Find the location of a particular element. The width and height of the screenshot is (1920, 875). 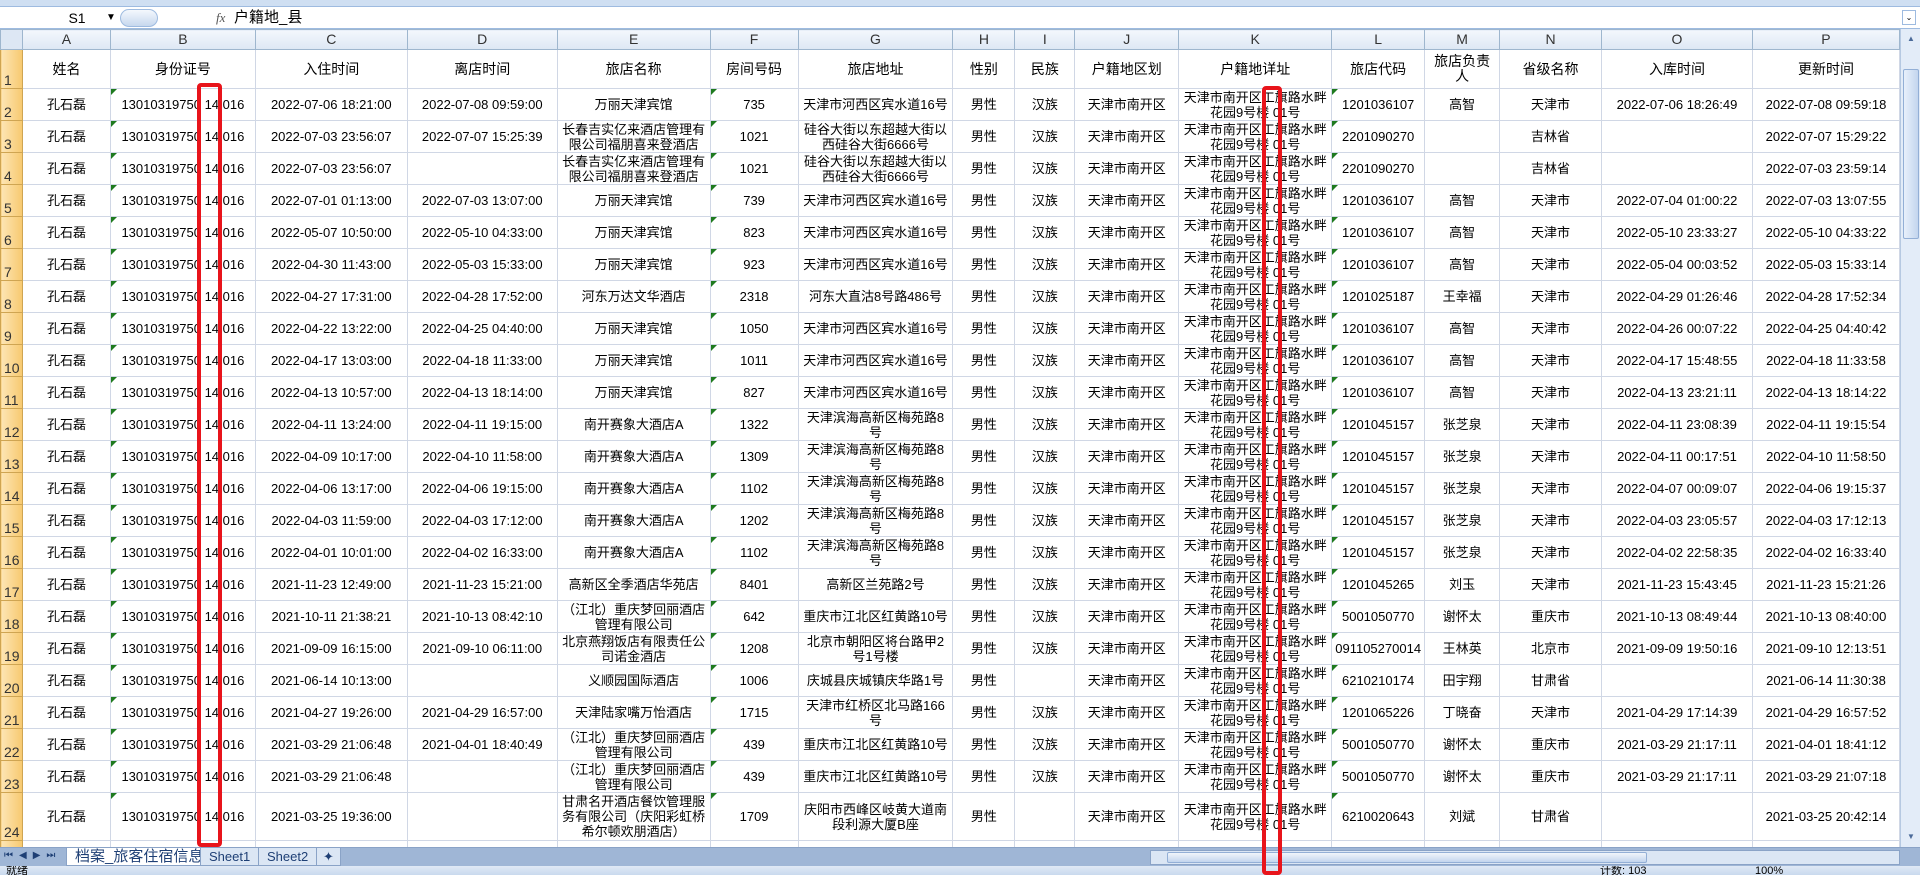

cell-g: 高新区兰苑路2号 is located at coordinates (875, 584).